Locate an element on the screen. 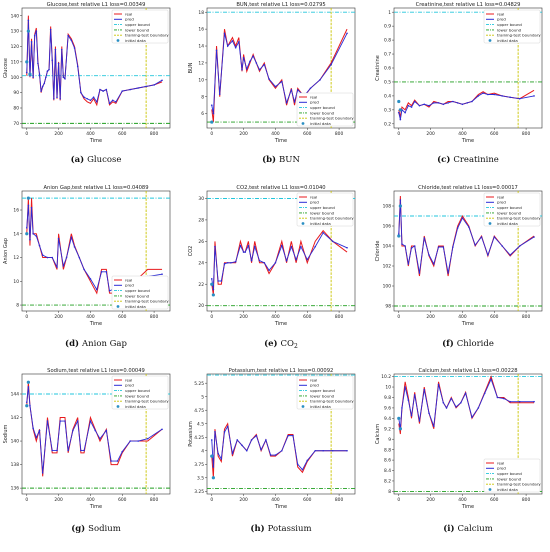 The width and height of the screenshot is (550, 552). y-tick-label: 106 is located at coordinates (387, 227).